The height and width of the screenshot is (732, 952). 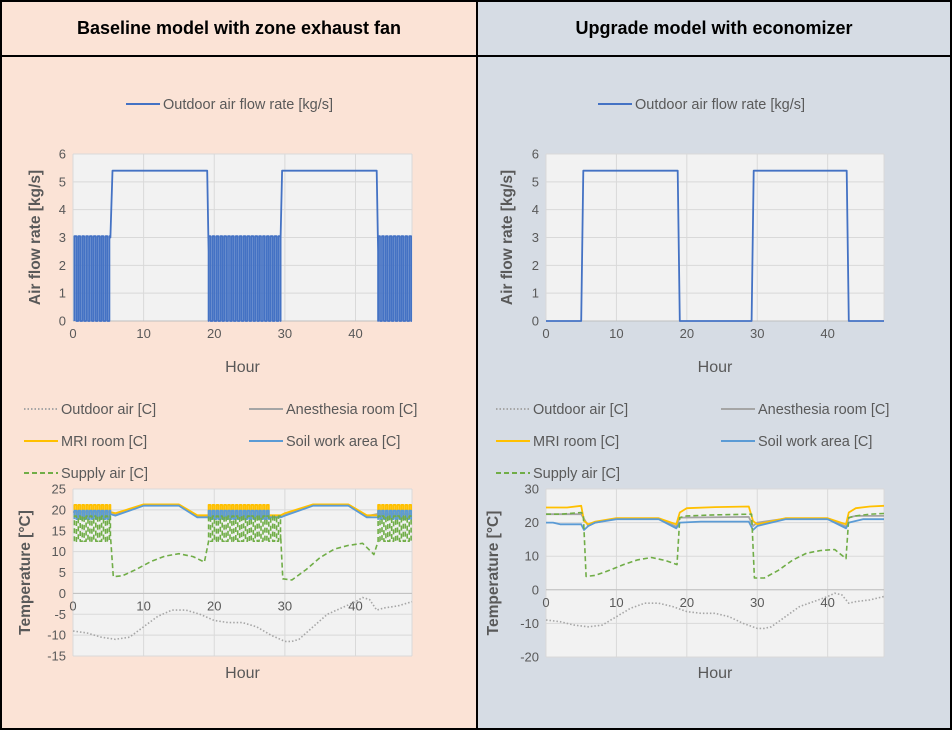 What do you see at coordinates (714, 29) in the screenshot?
I see `upgrade-panel-title: Upgrade model with economizer` at bounding box center [714, 29].